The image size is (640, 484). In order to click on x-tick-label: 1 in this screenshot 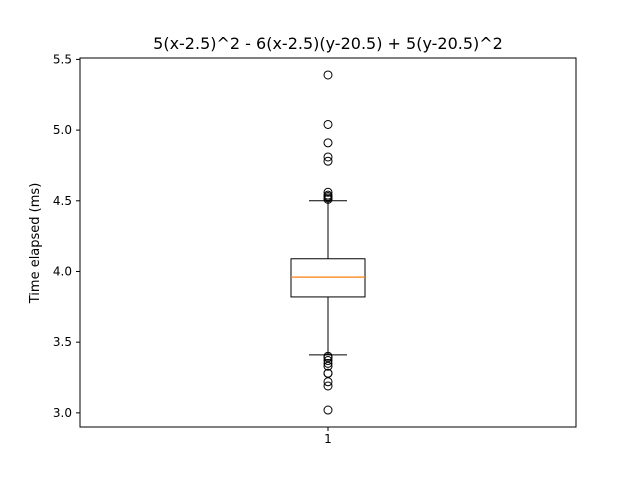, I will do `click(328, 439)`.